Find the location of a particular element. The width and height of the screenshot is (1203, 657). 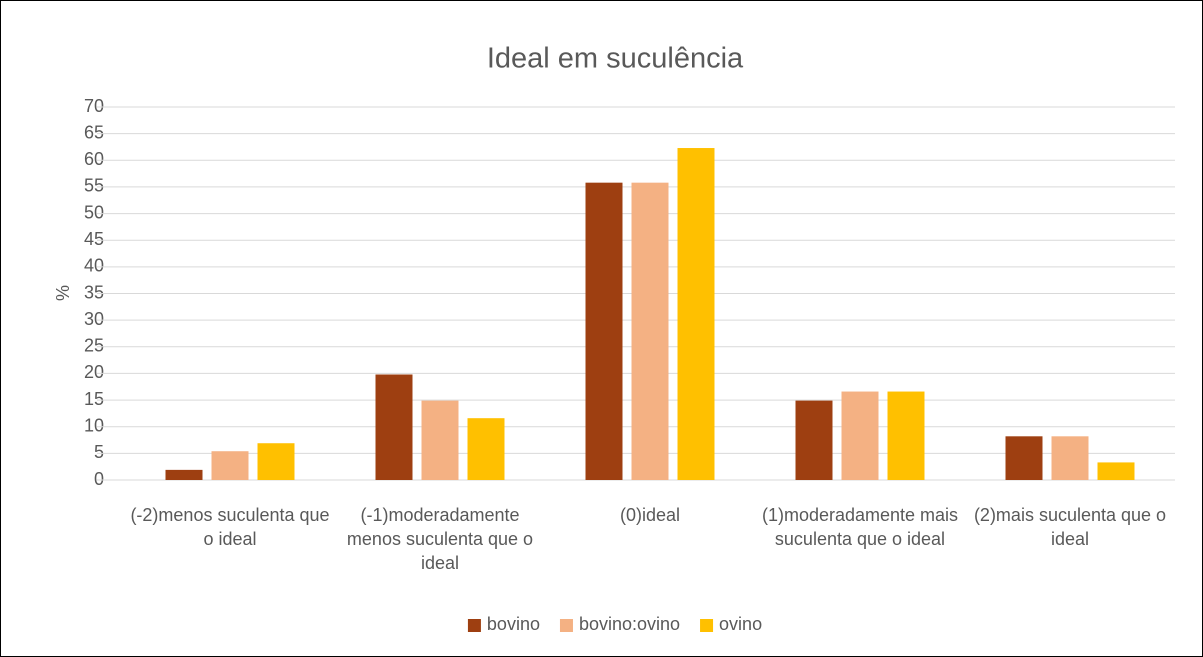

y-tick-label: 40 is located at coordinates (94, 266).